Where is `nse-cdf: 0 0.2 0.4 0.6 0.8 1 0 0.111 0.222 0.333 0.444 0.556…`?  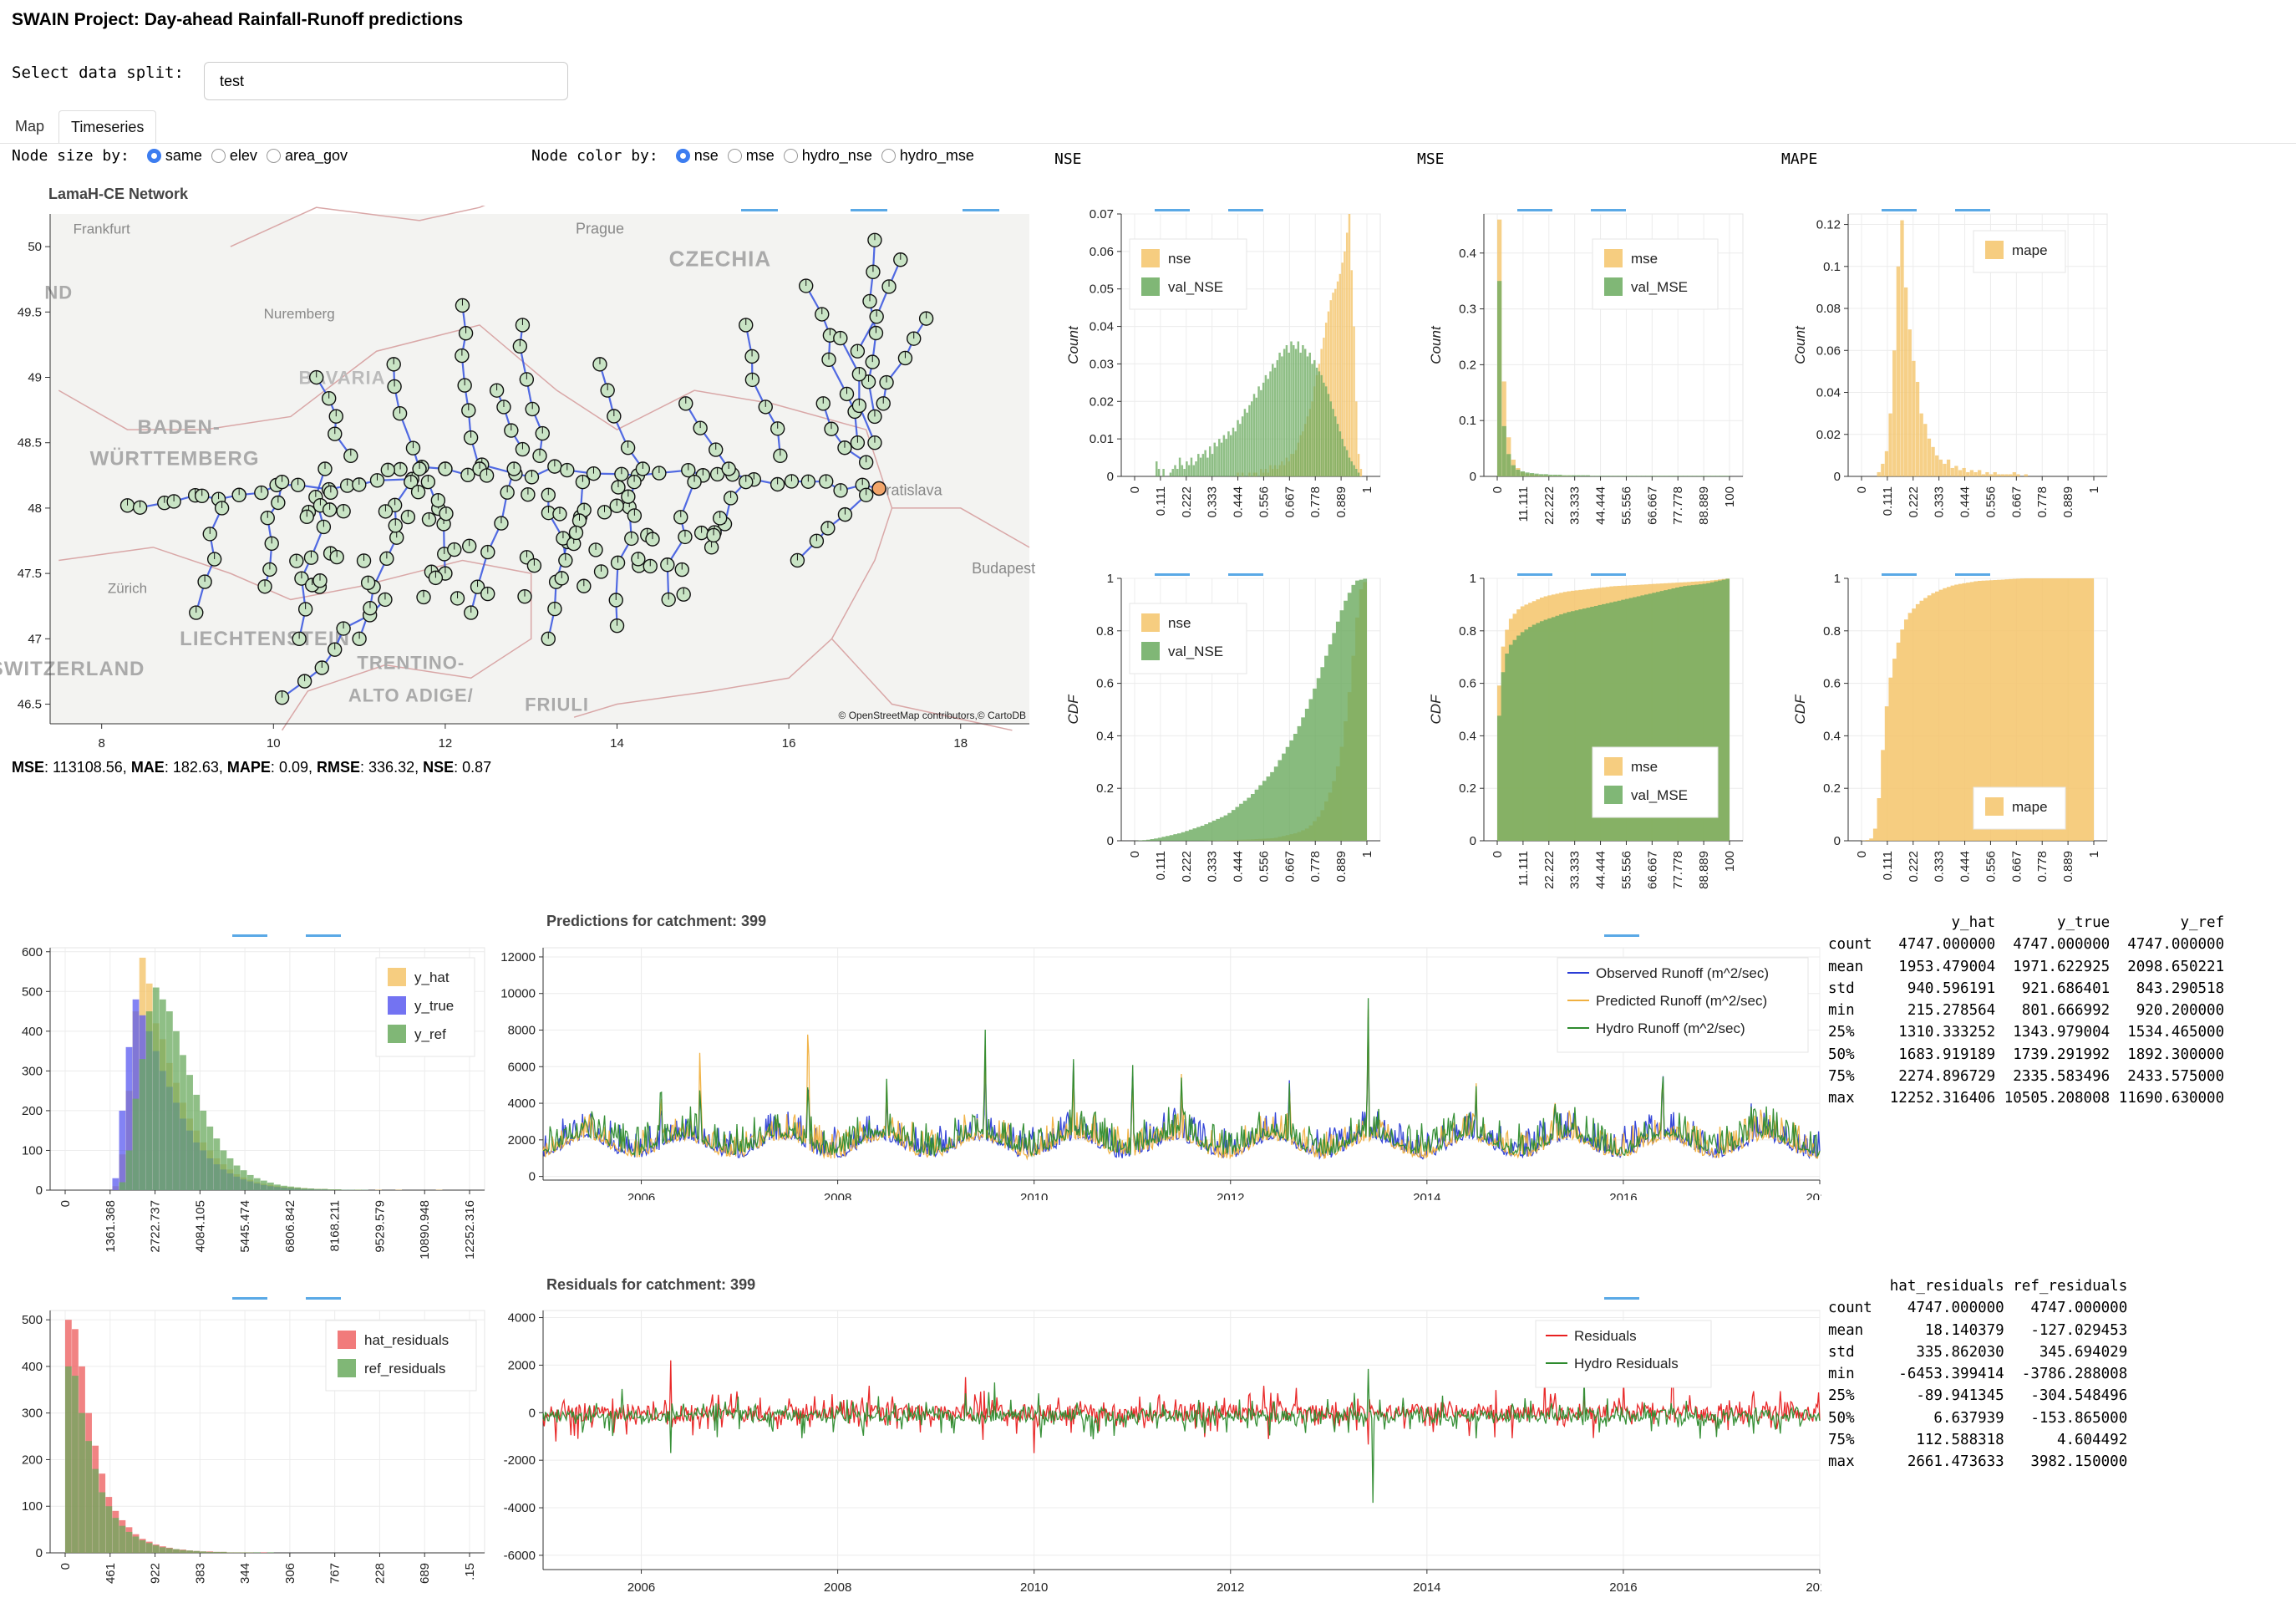
nse-cdf: 0 0.2 0.4 0.6 0.8 1 0 0.111 0.222 0.333 0.444 0.556… is located at coordinates (1229, 743).